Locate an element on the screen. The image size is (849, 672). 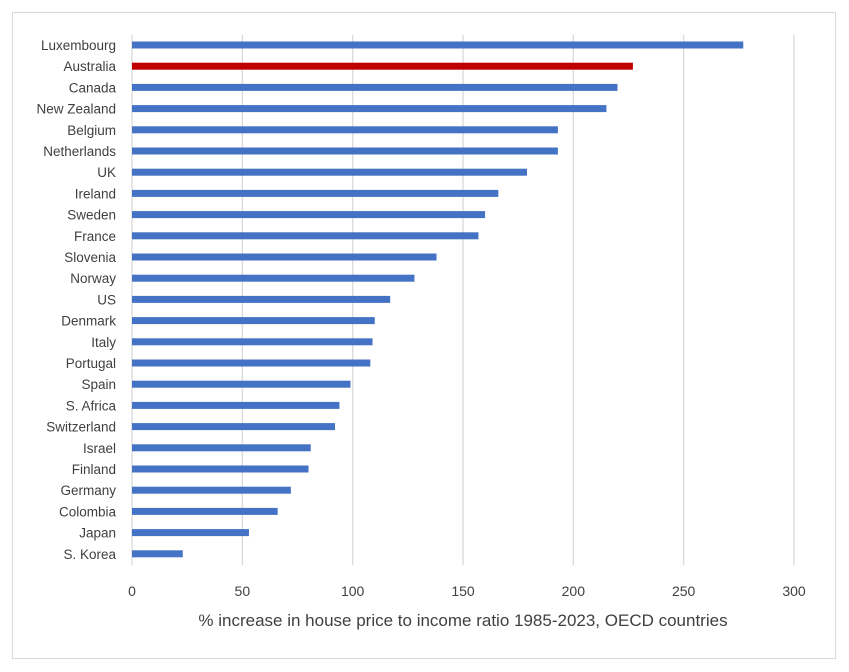
bar-italy is located at coordinates (252, 342).